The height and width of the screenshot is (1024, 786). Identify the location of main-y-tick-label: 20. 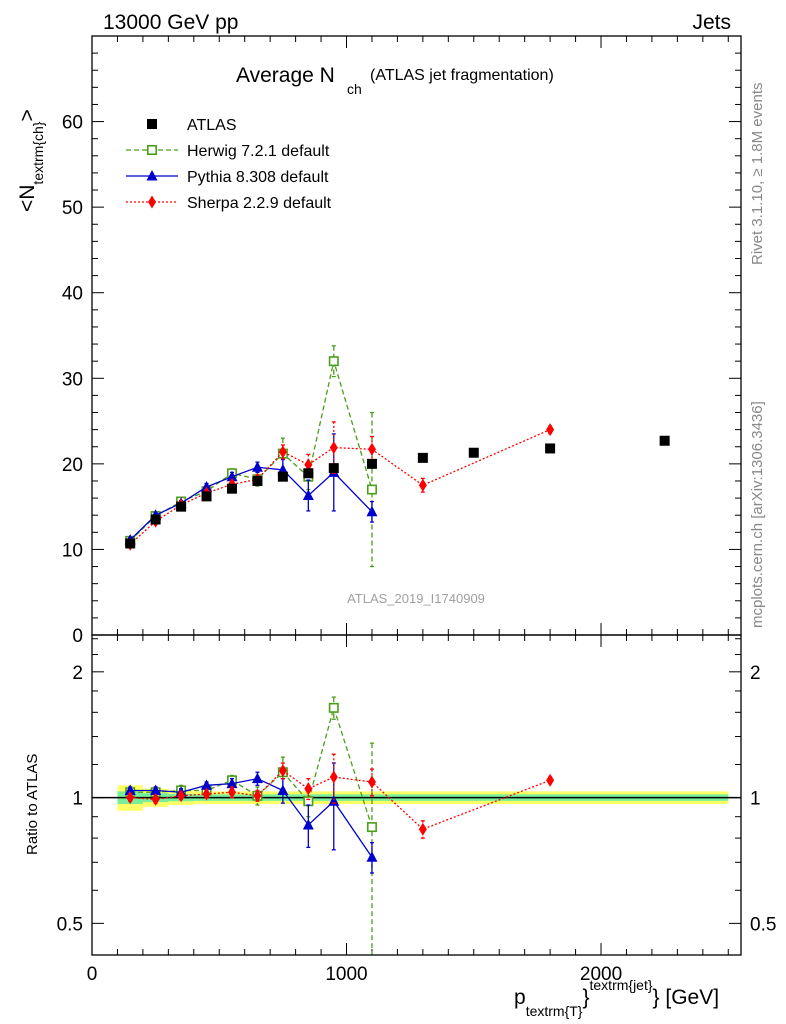
(72, 465).